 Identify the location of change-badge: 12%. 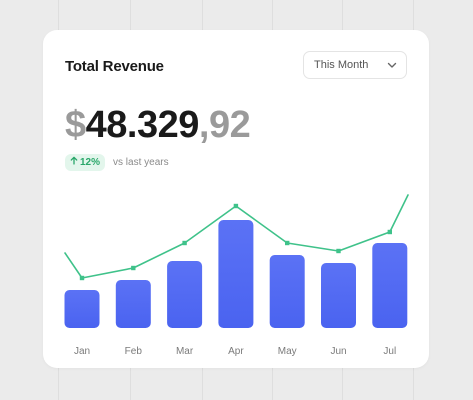
(85, 162).